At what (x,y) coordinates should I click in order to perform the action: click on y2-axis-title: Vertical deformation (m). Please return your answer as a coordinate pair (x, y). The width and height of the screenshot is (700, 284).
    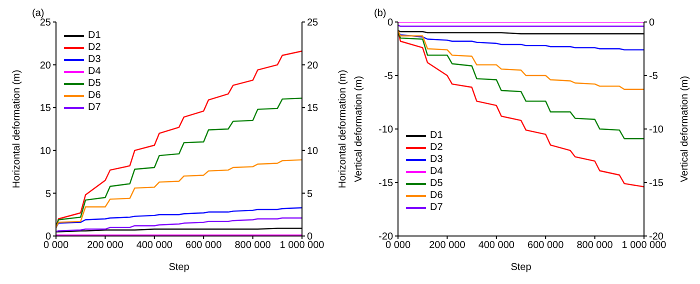
    Looking at the image, I should click on (685, 129).